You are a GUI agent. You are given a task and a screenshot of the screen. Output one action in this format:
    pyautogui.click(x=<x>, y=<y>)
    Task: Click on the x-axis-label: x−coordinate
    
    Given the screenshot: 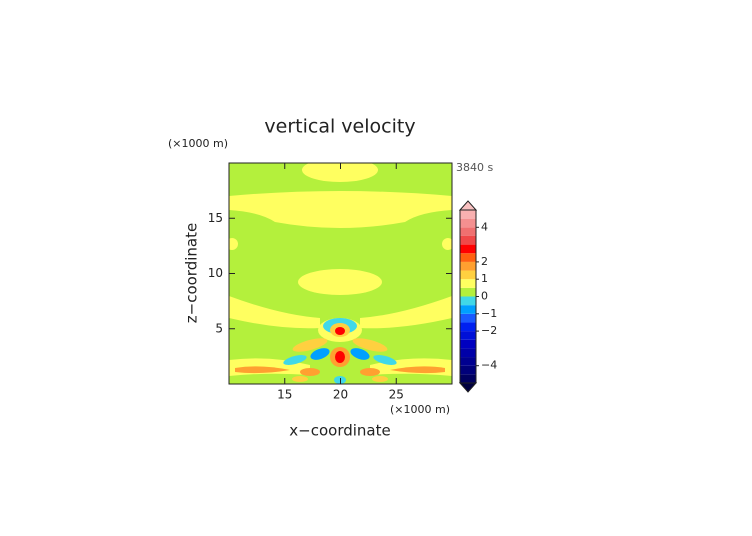 What is the action you would take?
    pyautogui.click(x=339, y=431)
    